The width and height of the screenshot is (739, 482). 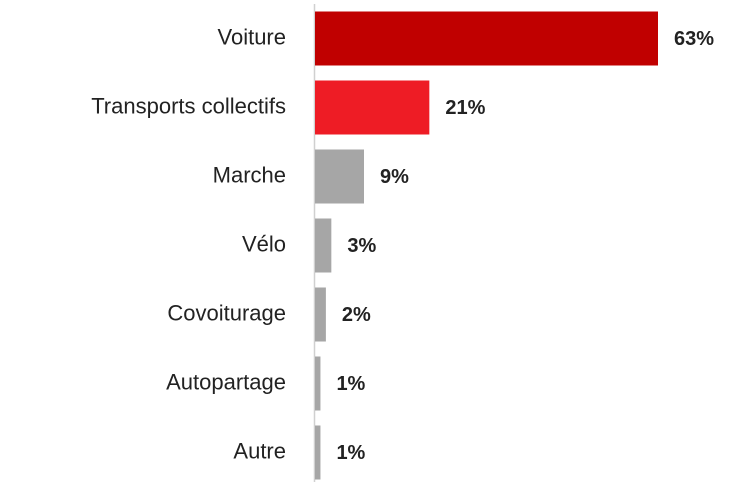 I want to click on category-label: Marche, so click(x=249, y=174).